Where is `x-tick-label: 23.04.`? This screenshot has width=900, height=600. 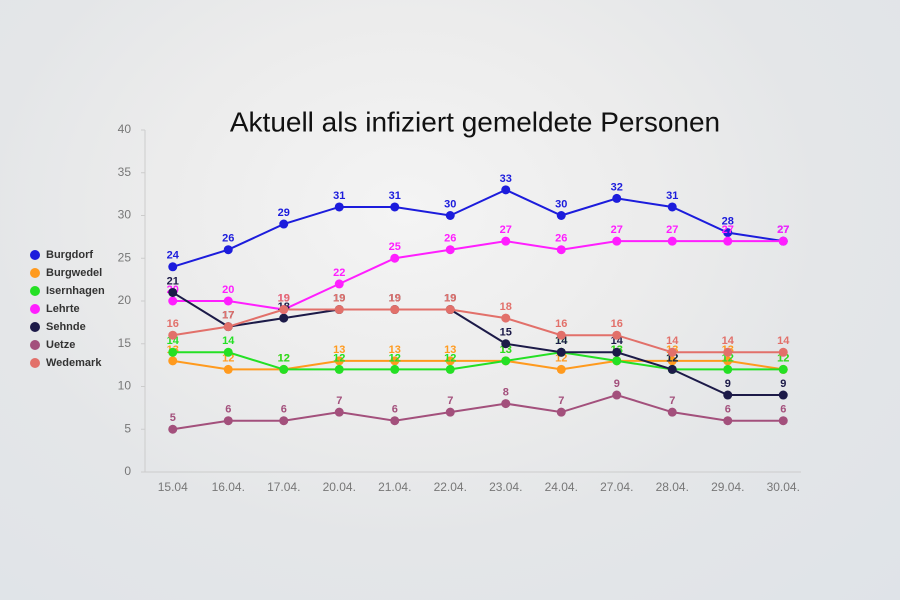
x-tick-label: 23.04. is located at coordinates (505, 487).